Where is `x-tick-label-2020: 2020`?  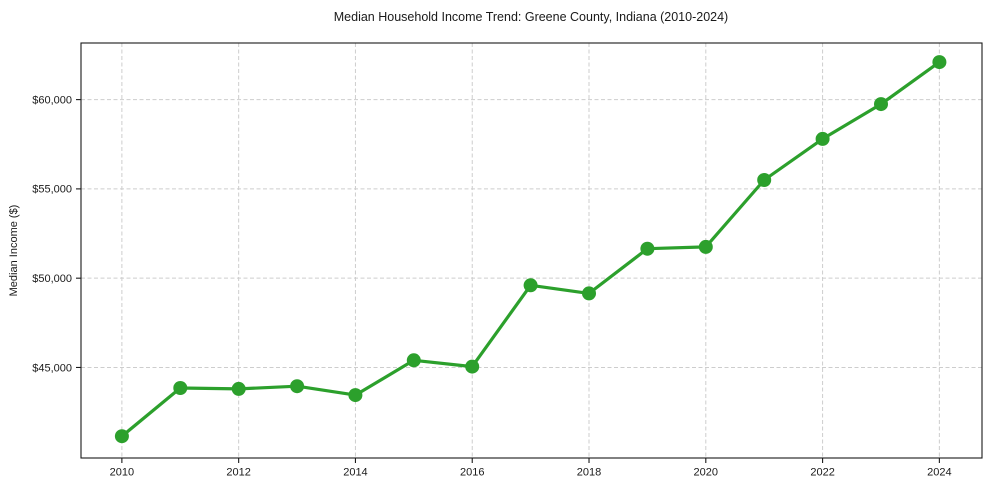
x-tick-label-2020: 2020 is located at coordinates (706, 473).